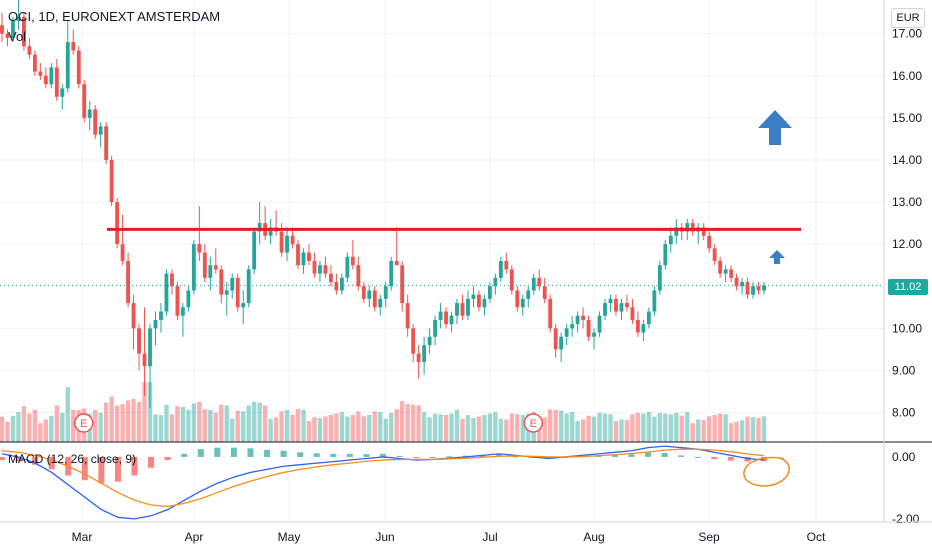 Image resolution: width=932 pixels, height=550 pixels. I want to click on y-tick-label: 15.00, so click(907, 118).